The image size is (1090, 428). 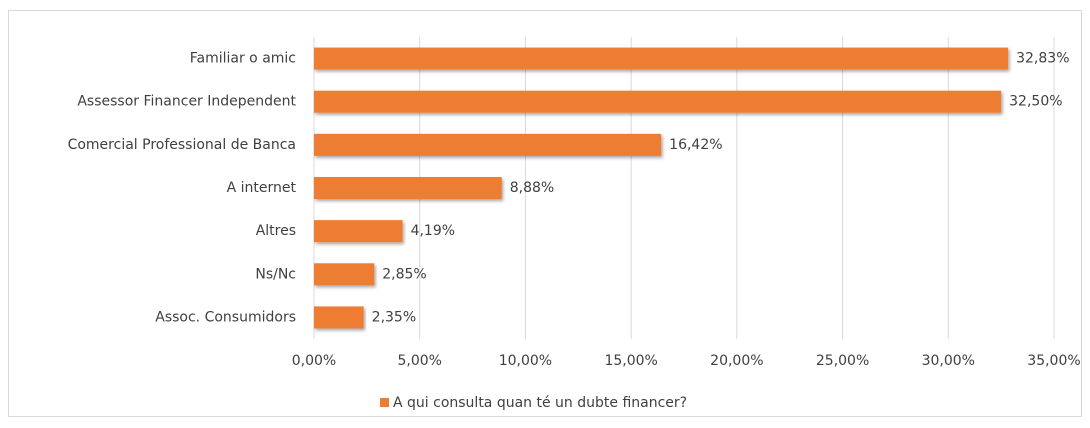 I want to click on data-label: 32,83%, so click(x=1042, y=59).